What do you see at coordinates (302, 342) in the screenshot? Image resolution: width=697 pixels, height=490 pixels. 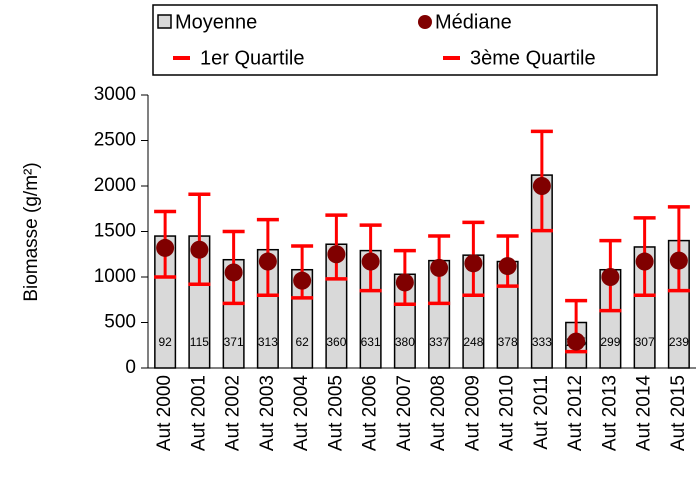 I see `count-label: 62` at bounding box center [302, 342].